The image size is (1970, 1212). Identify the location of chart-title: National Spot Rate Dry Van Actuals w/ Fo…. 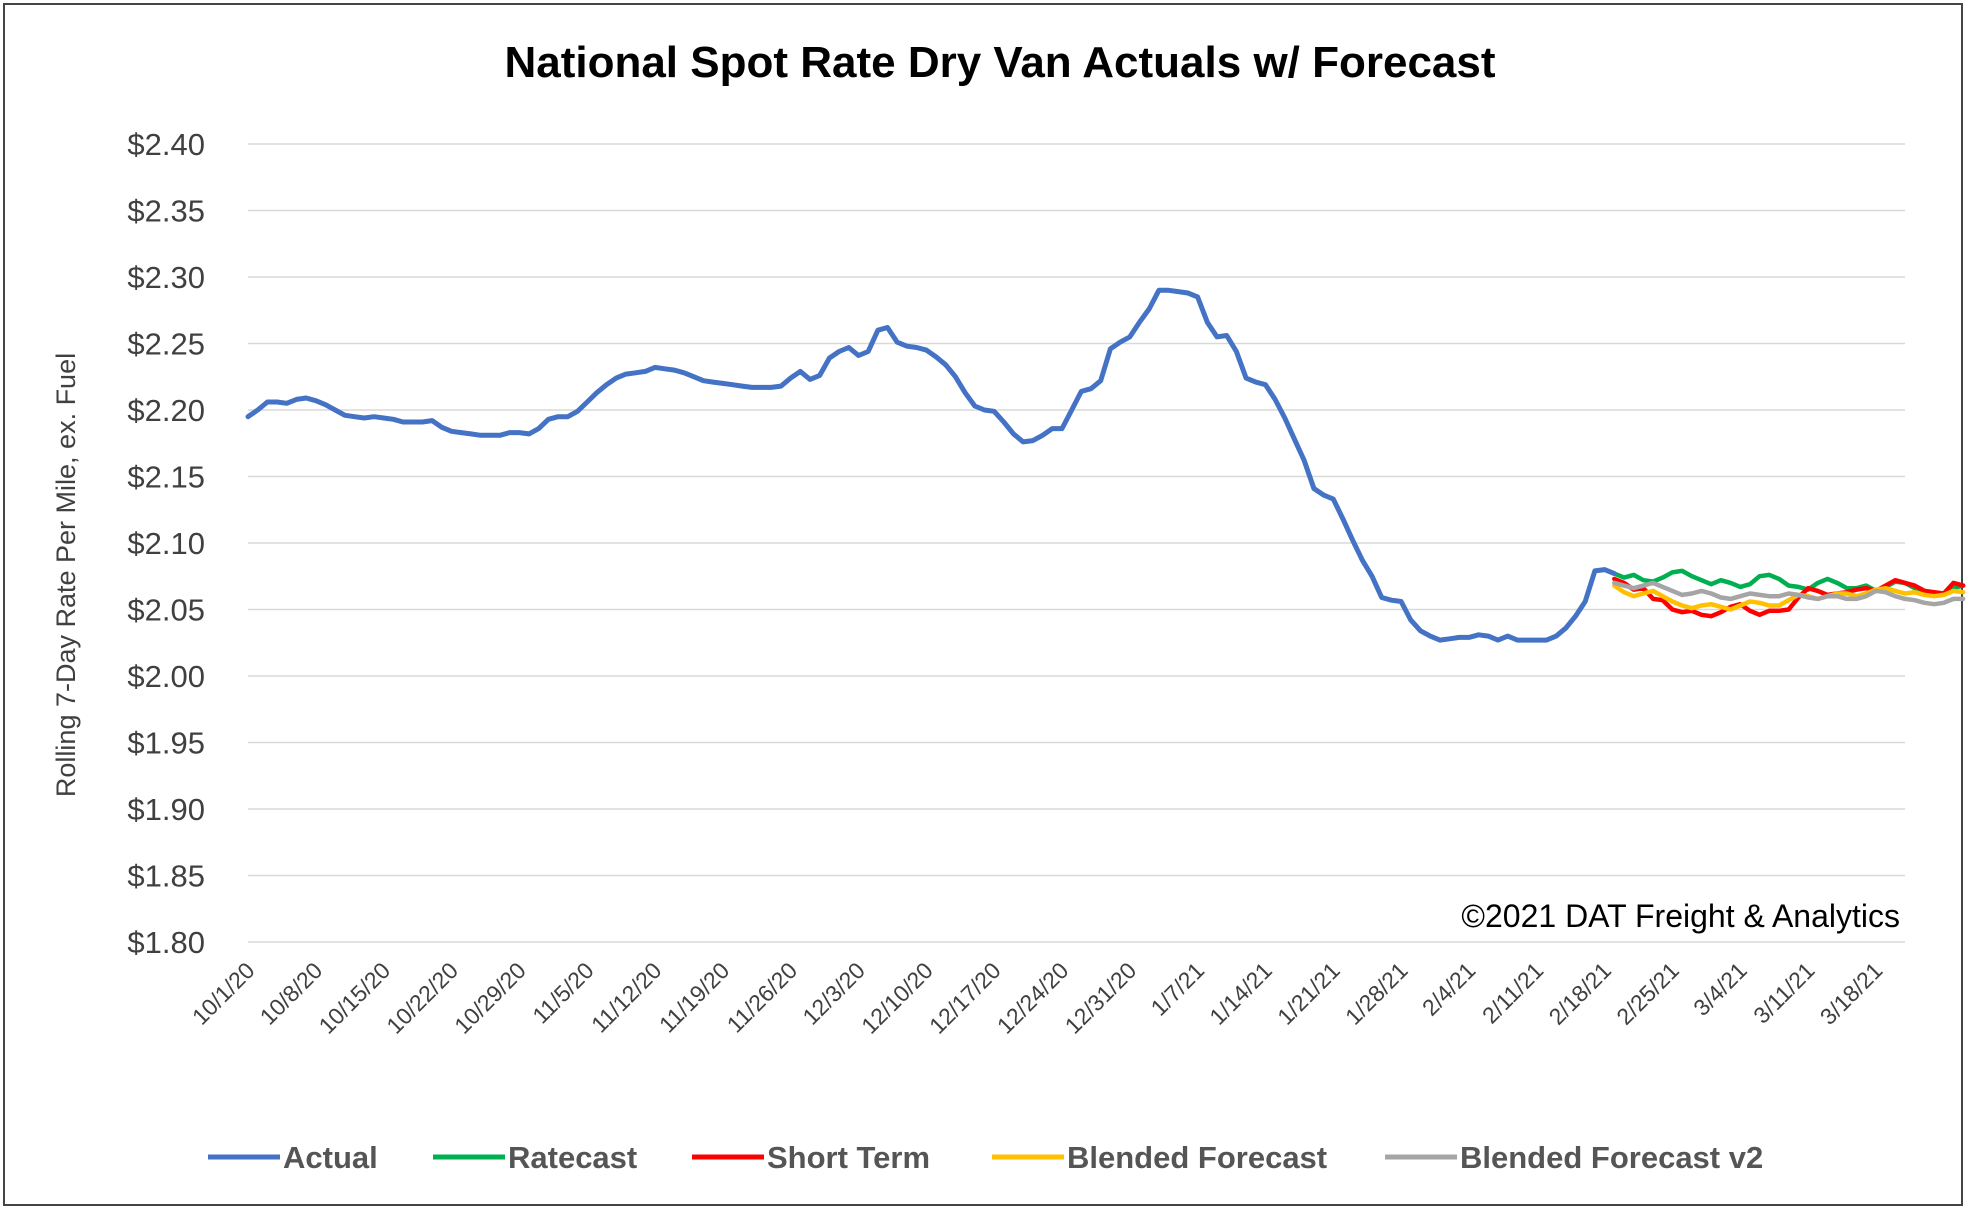
(999, 62).